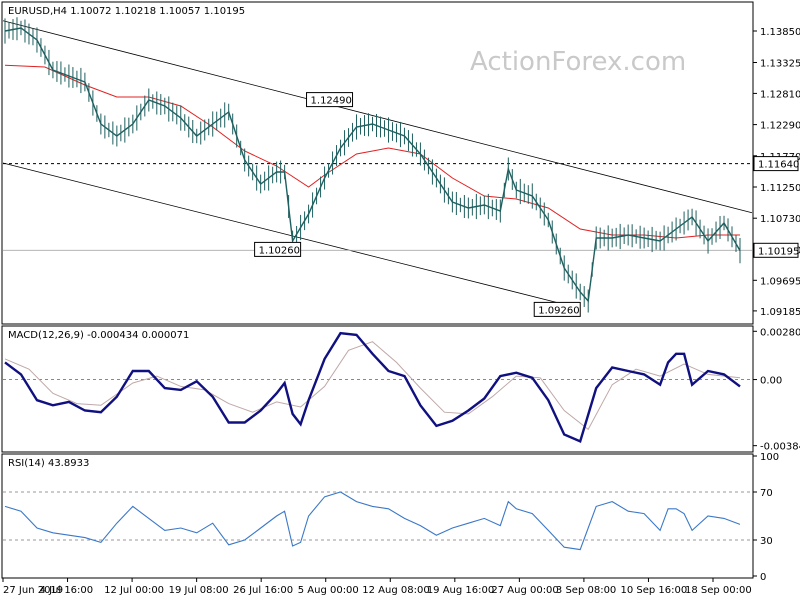 Image resolution: width=800 pixels, height=600 pixels. What do you see at coordinates (766, 493) in the screenshot?
I see `y-tick-label: 70` at bounding box center [766, 493].